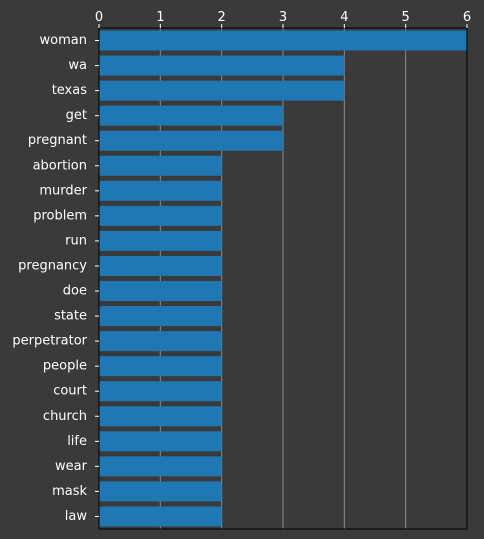 Image resolution: width=484 pixels, height=539 pixels. What do you see at coordinates (160, 266) in the screenshot?
I see `bar-pregnancy` at bounding box center [160, 266].